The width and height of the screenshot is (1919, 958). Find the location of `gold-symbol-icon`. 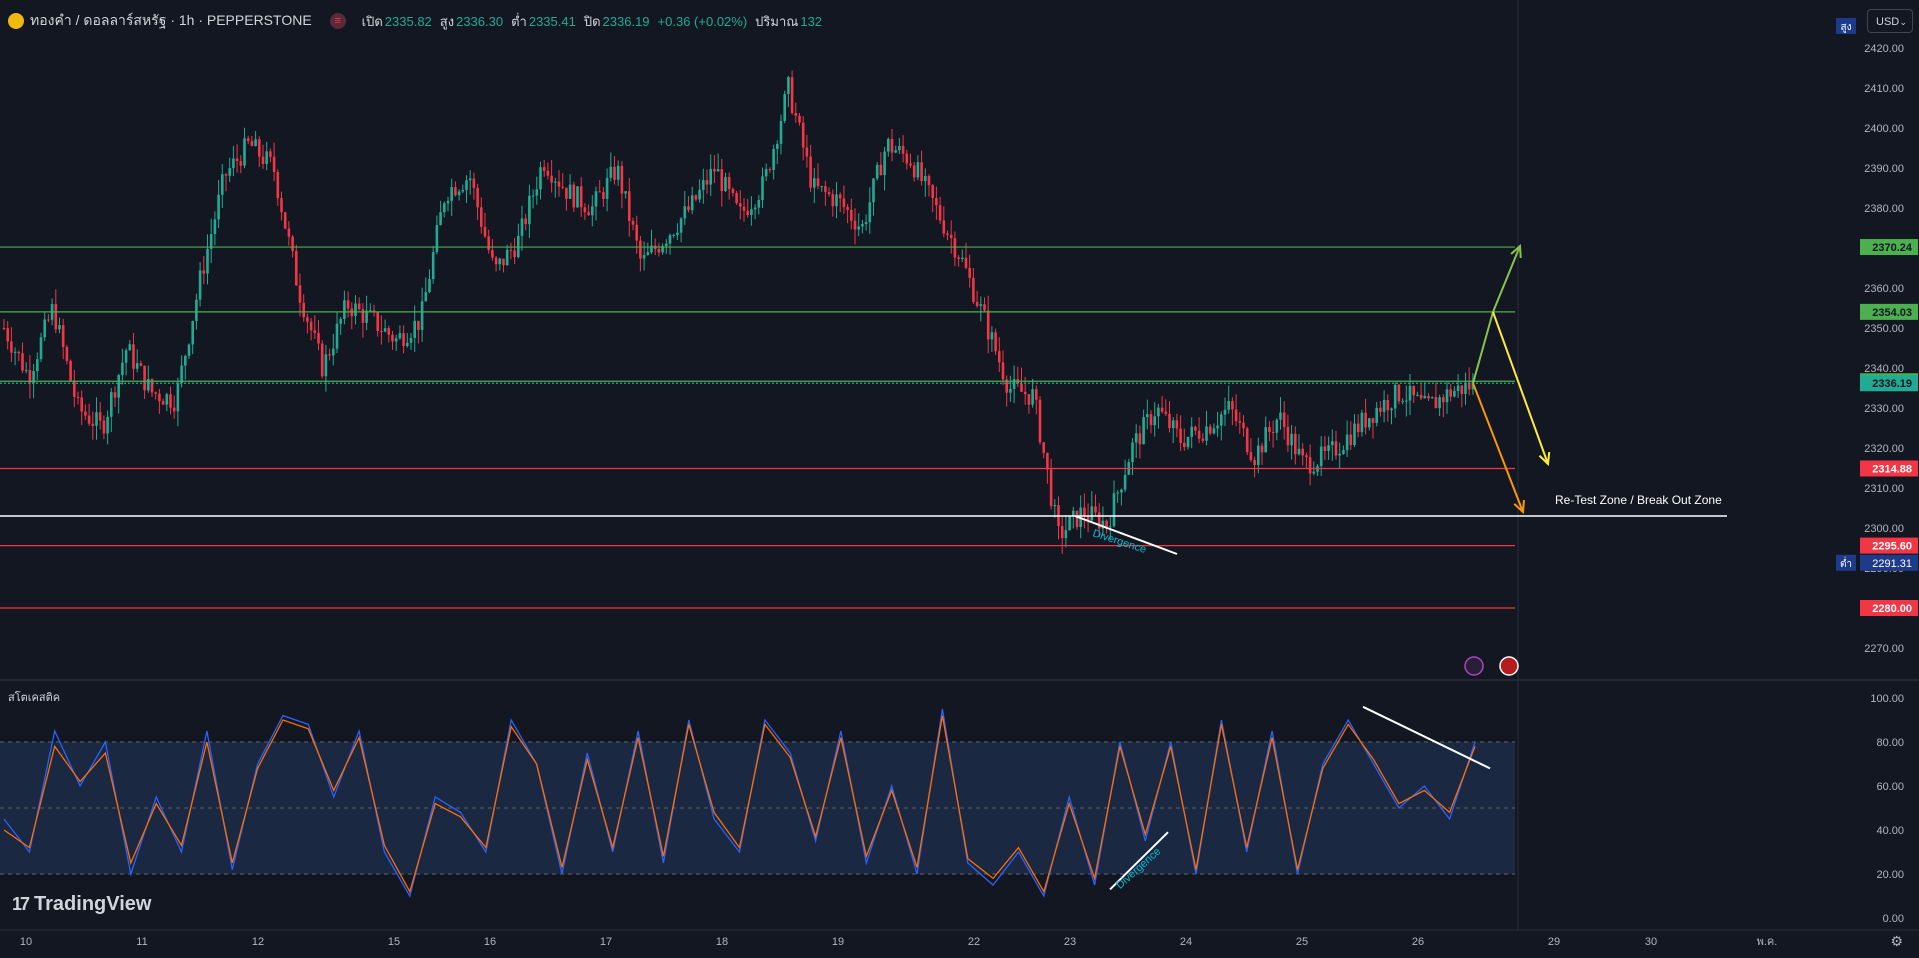

gold-symbol-icon is located at coordinates (16, 21).